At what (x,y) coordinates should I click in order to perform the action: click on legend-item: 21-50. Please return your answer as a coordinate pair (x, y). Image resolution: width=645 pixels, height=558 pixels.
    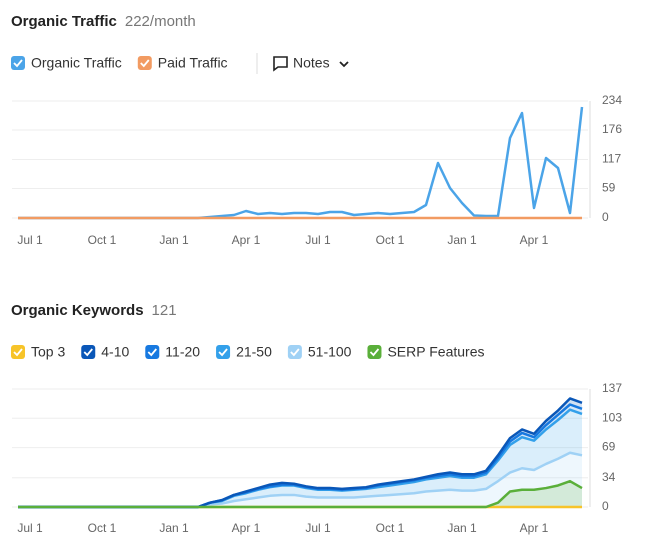
    Looking at the image, I should click on (244, 352).